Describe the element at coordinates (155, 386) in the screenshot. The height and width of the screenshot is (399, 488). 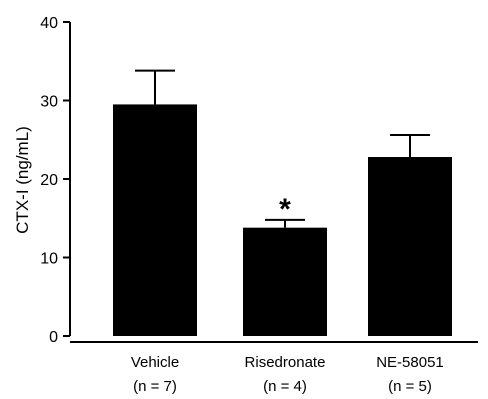
I see `x-tick-sublabel: (n = 7)` at that location.